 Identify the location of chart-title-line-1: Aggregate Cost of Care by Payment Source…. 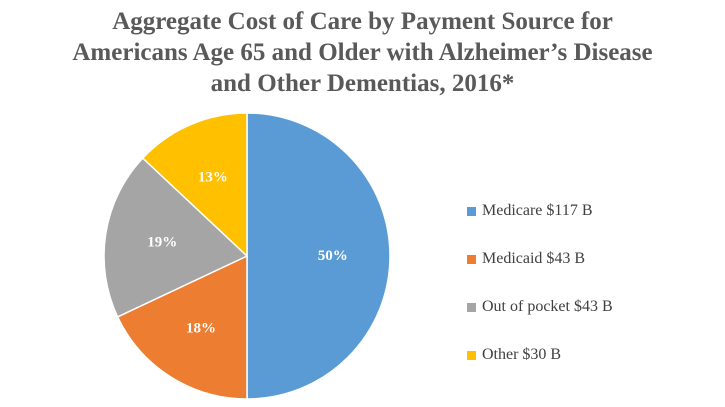
(362, 21).